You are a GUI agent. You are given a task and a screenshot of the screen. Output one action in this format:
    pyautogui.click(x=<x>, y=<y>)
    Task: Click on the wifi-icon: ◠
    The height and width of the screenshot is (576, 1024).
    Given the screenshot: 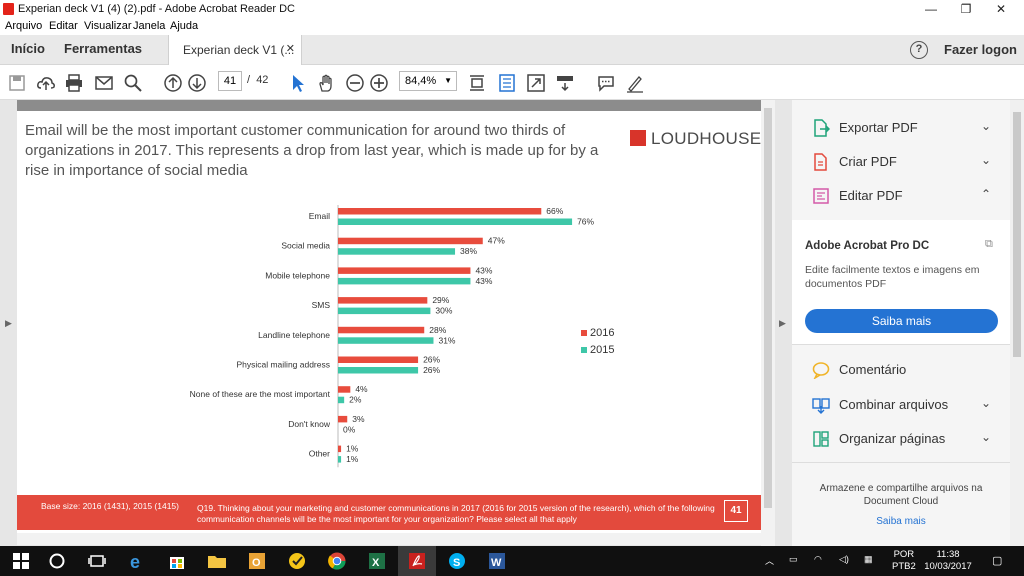 What is the action you would take?
    pyautogui.click(x=818, y=559)
    